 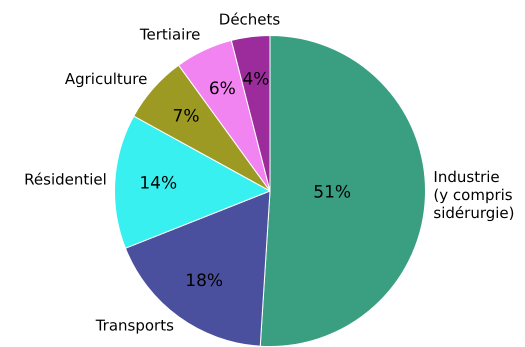 I want to click on data-label: 7%, so click(x=186, y=116).